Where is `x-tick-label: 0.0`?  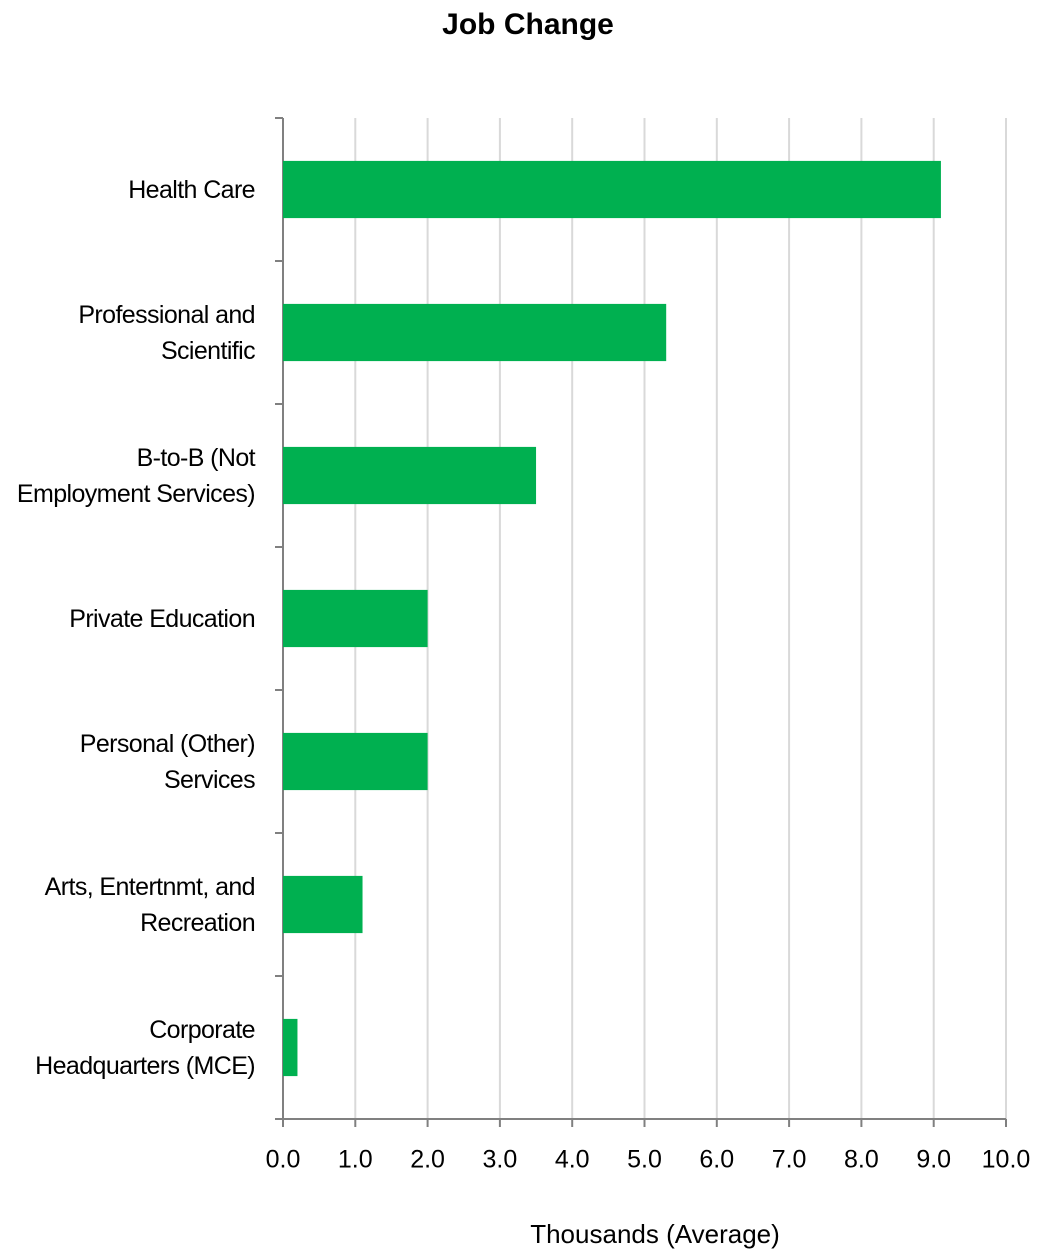 x-tick-label: 0.0 is located at coordinates (283, 1160).